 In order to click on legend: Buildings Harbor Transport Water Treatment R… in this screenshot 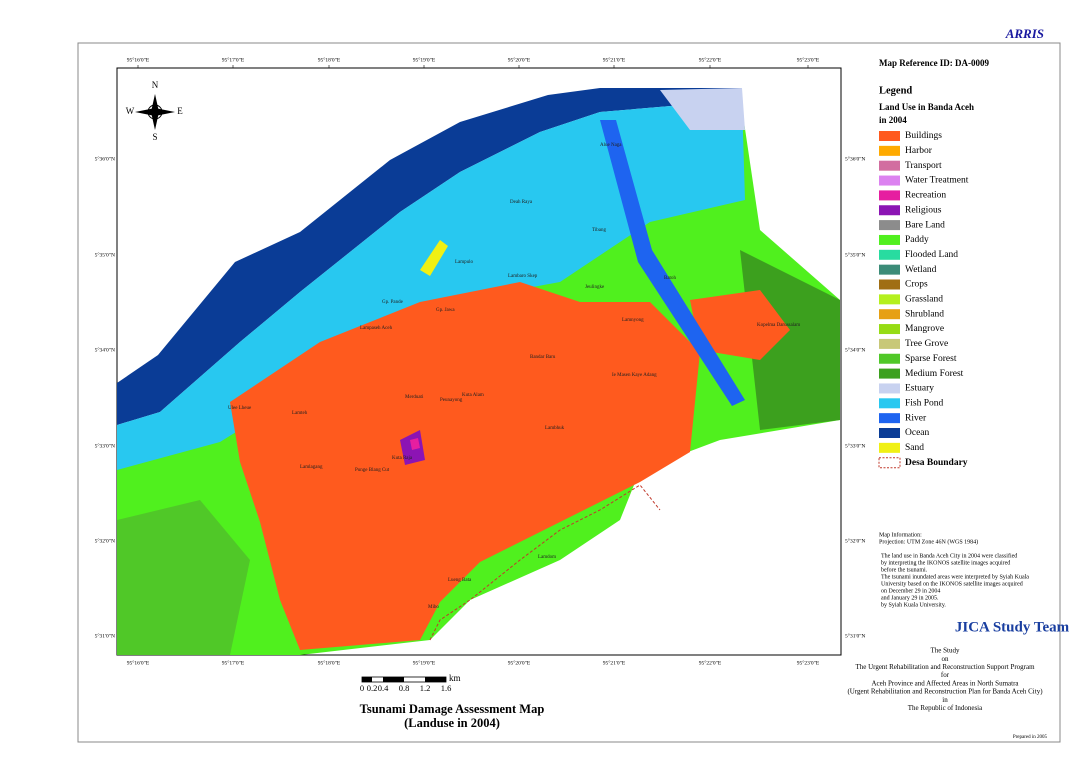, I will do `click(923, 300)`.